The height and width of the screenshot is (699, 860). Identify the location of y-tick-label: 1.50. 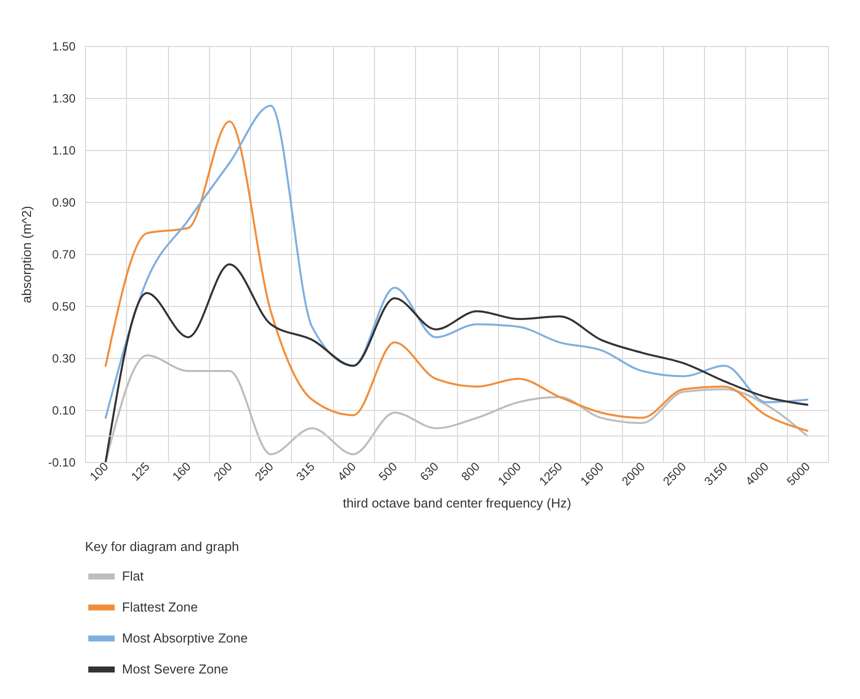
(64, 47).